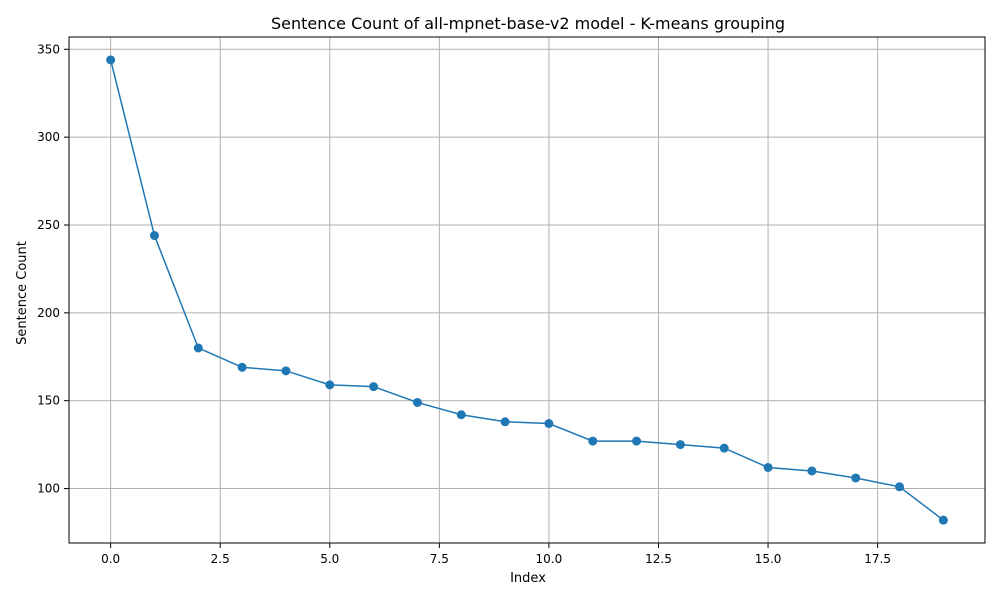 This screenshot has width=1000, height=600. What do you see at coordinates (48, 489) in the screenshot?
I see `y-tick-label: 100` at bounding box center [48, 489].